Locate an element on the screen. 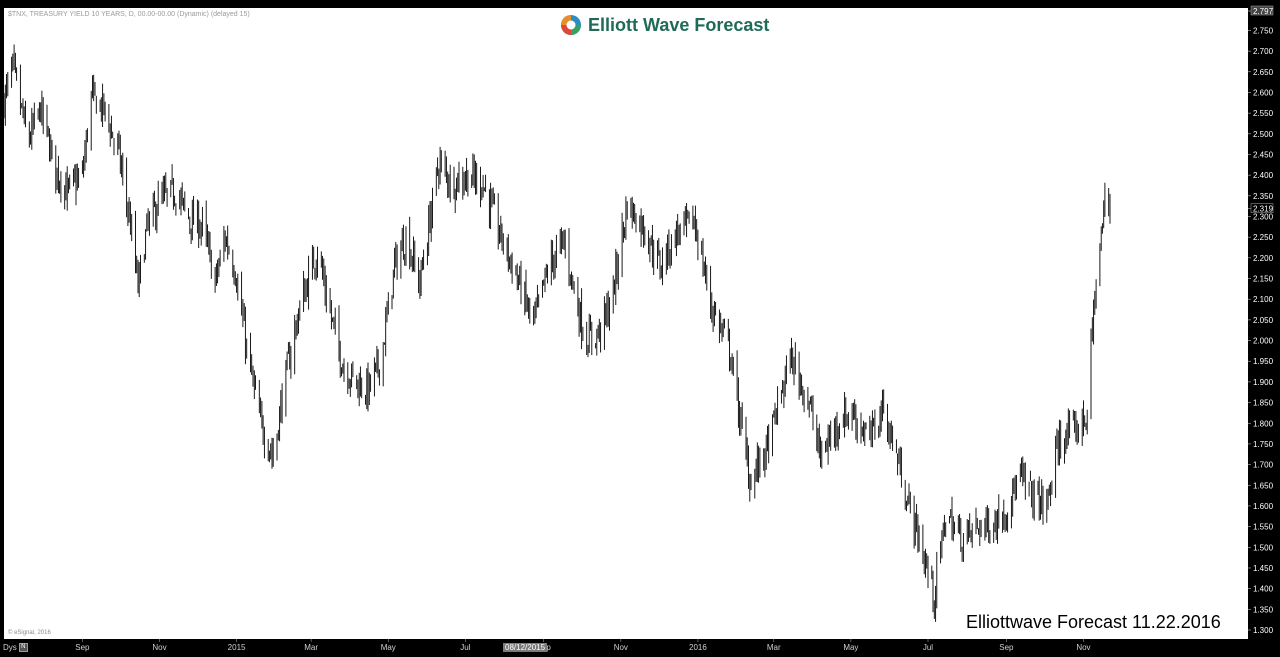 Image resolution: width=1280 pixels, height=657 pixels. y-tick-label: 2.050 is located at coordinates (1263, 320).